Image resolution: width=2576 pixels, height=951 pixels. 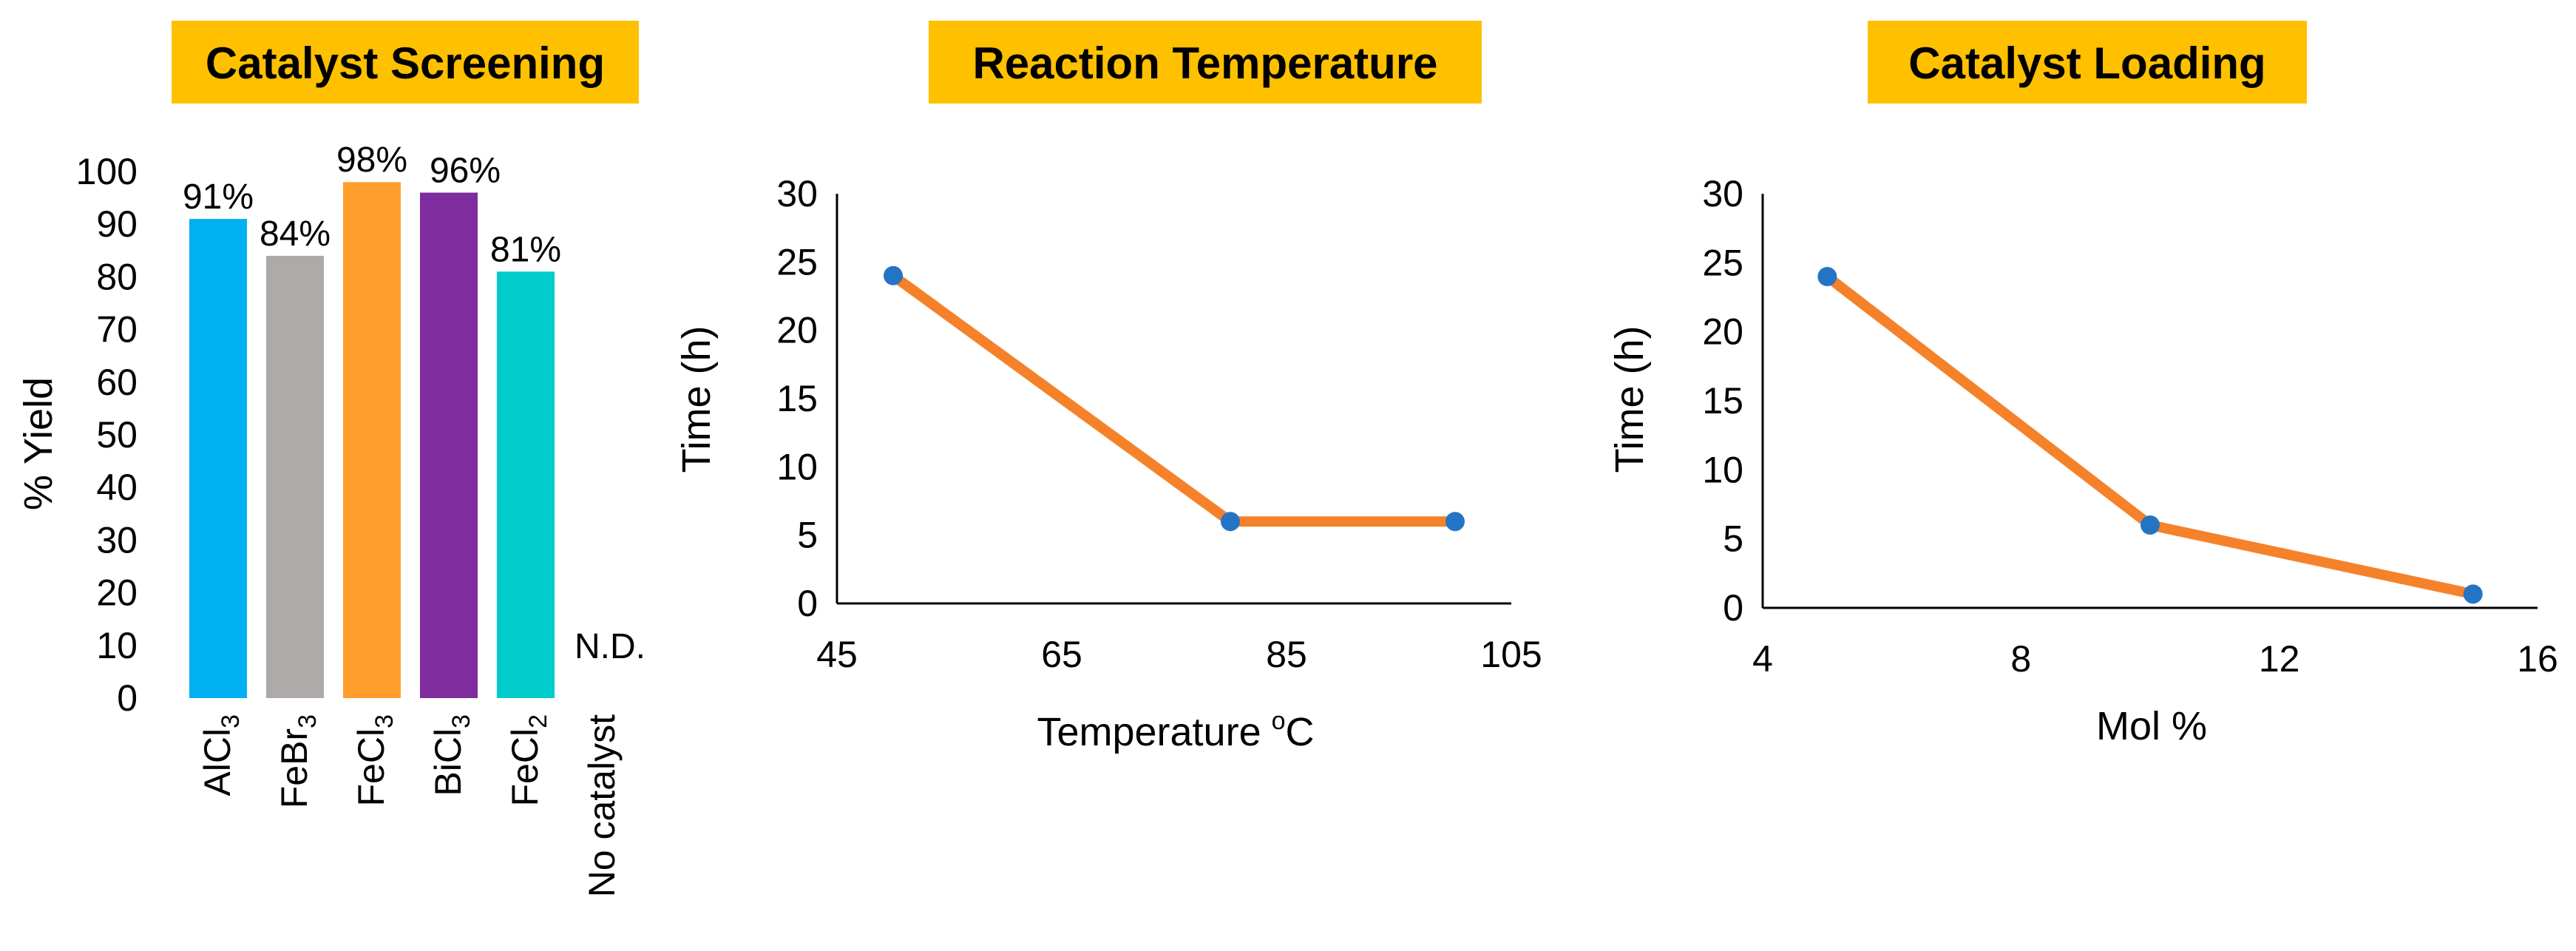 I want to click on y-ticks-time-loading: 0 5 10 15 20 25 30, so click(x=1722, y=401).